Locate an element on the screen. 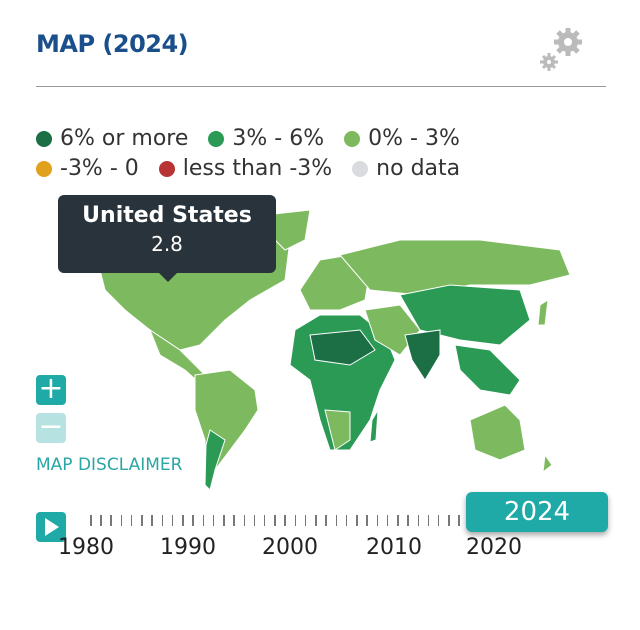  madagascar is located at coordinates (374, 426).